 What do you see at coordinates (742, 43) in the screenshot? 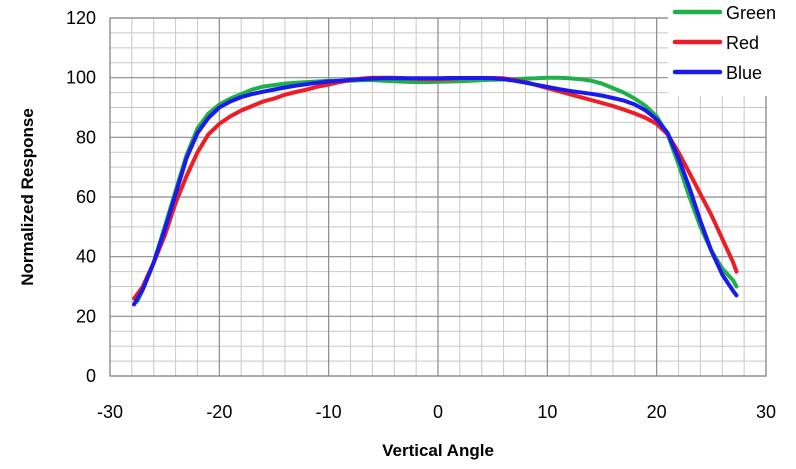
I see `legend-label-red: Red` at bounding box center [742, 43].